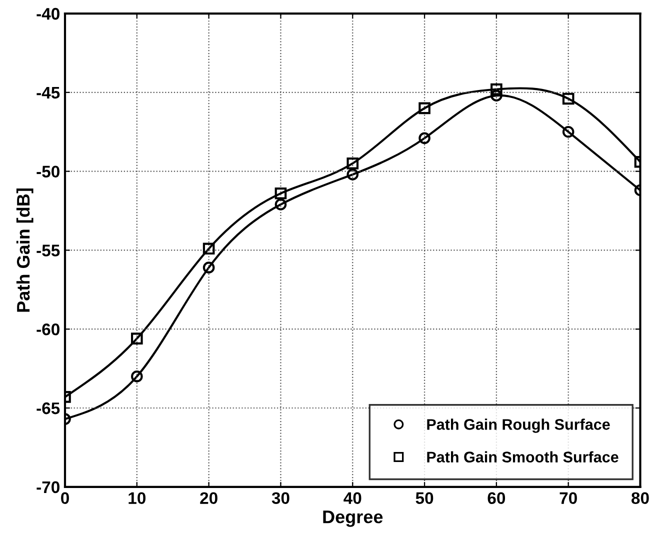 This screenshot has height=541, width=650. What do you see at coordinates (281, 498) in the screenshot?
I see `x-tick-label: 30` at bounding box center [281, 498].